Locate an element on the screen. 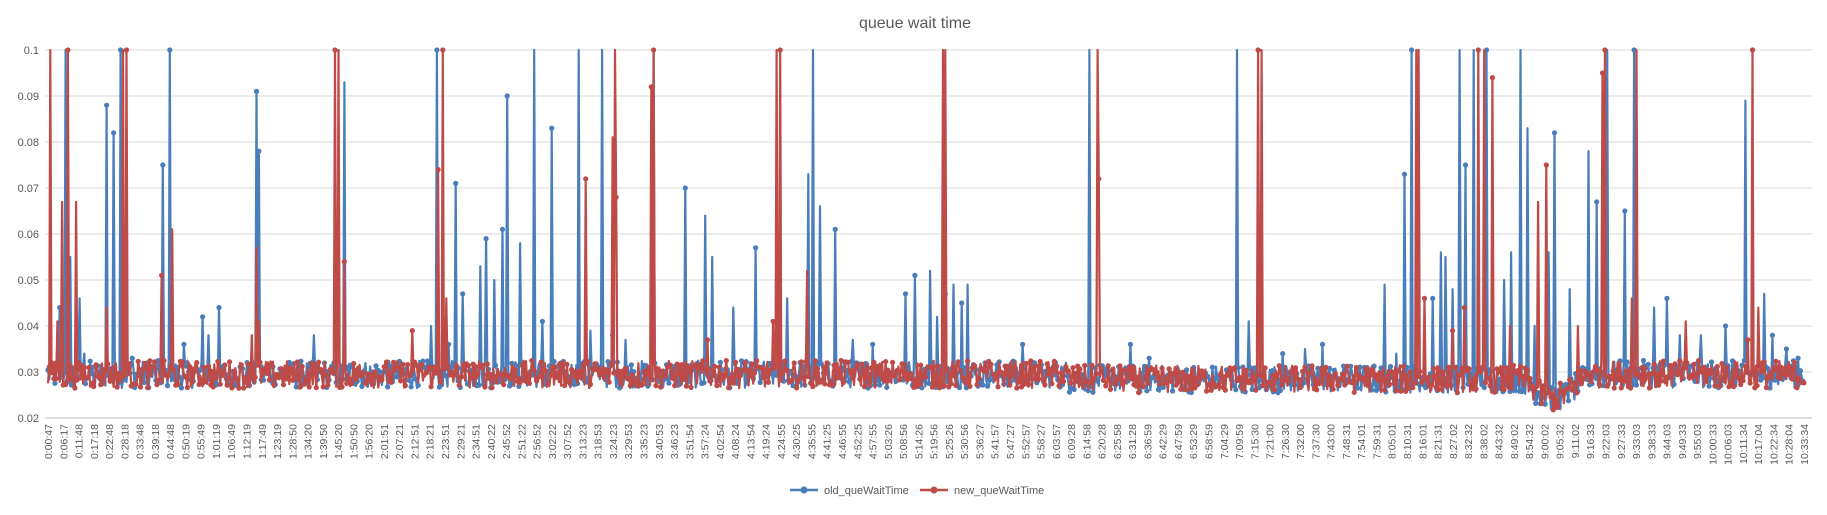 The height and width of the screenshot is (515, 1827). x-tick-label: 7:37:30 is located at coordinates (1316, 441).